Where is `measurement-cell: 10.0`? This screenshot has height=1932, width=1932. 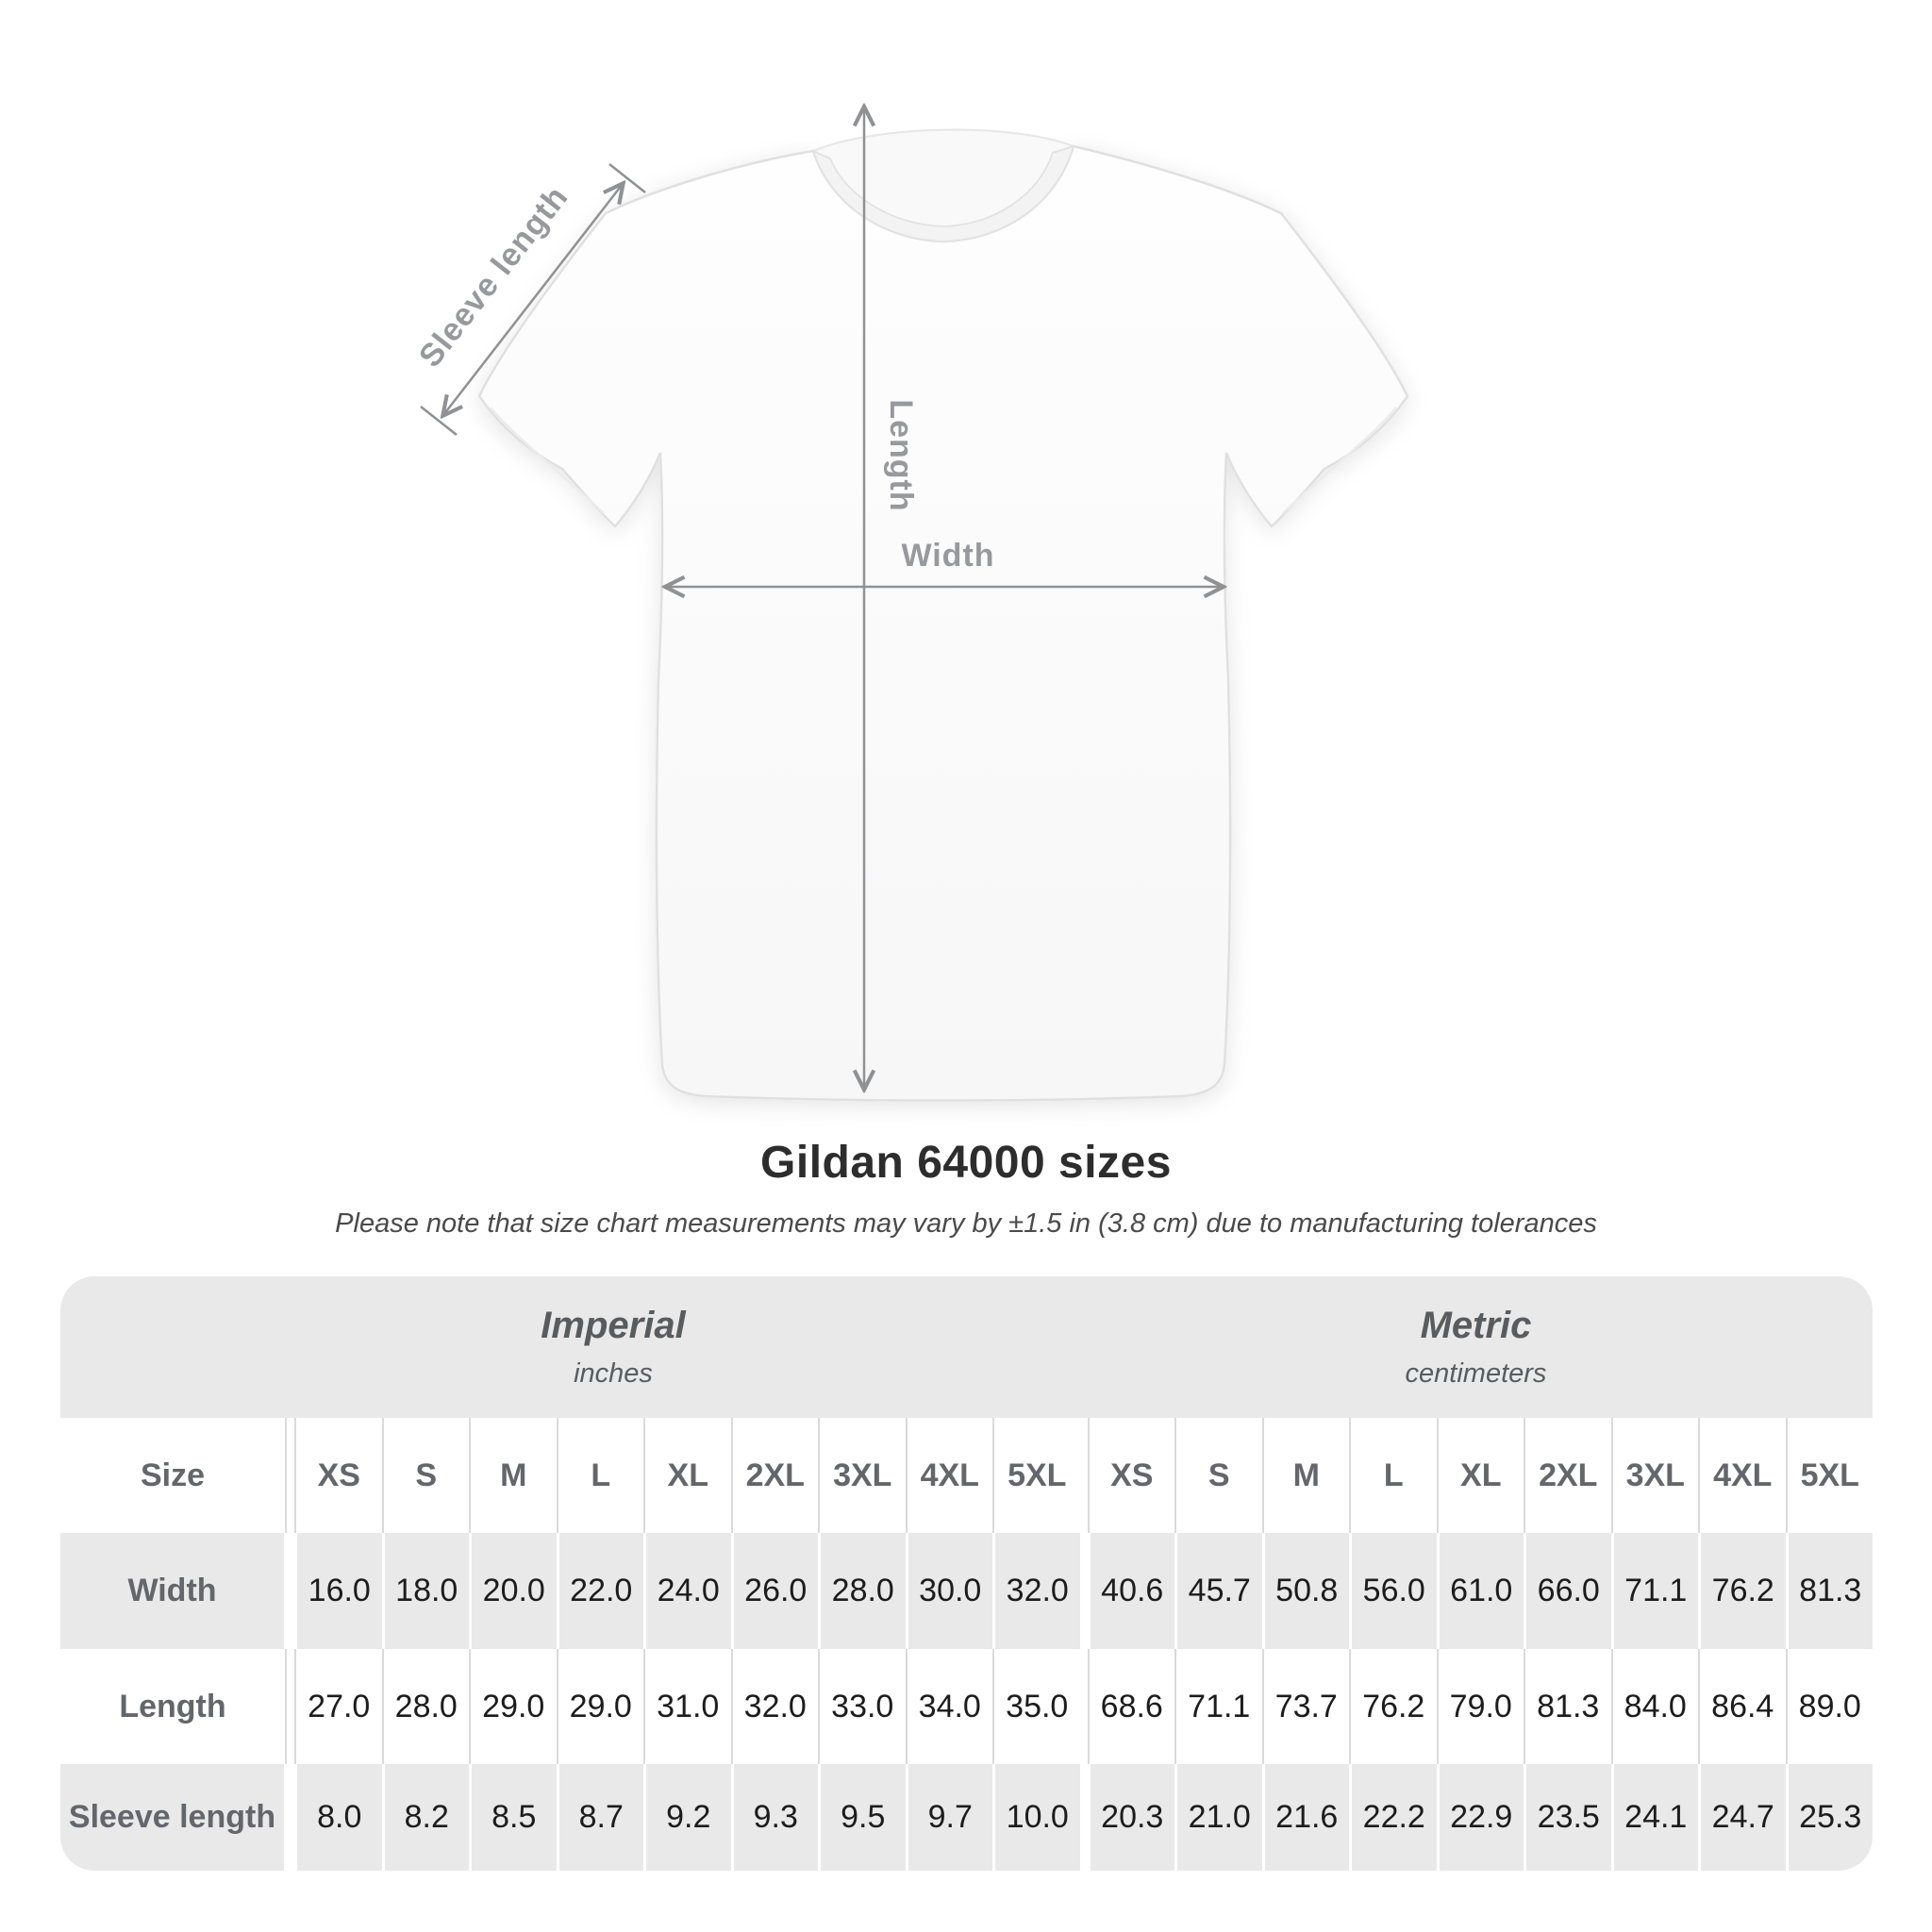 measurement-cell: 10.0 is located at coordinates (1036, 1817).